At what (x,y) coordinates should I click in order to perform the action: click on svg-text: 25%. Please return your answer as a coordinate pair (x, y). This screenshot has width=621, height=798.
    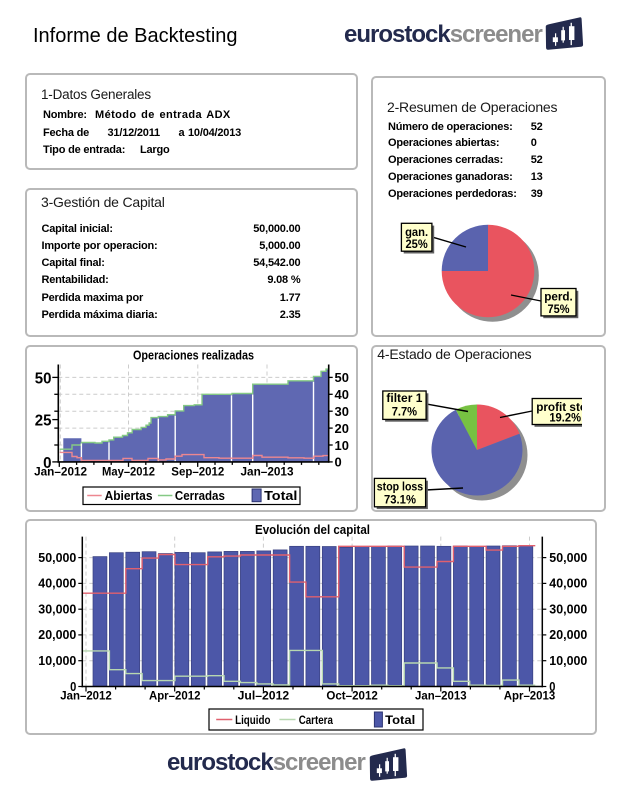
    Looking at the image, I should click on (417, 244).